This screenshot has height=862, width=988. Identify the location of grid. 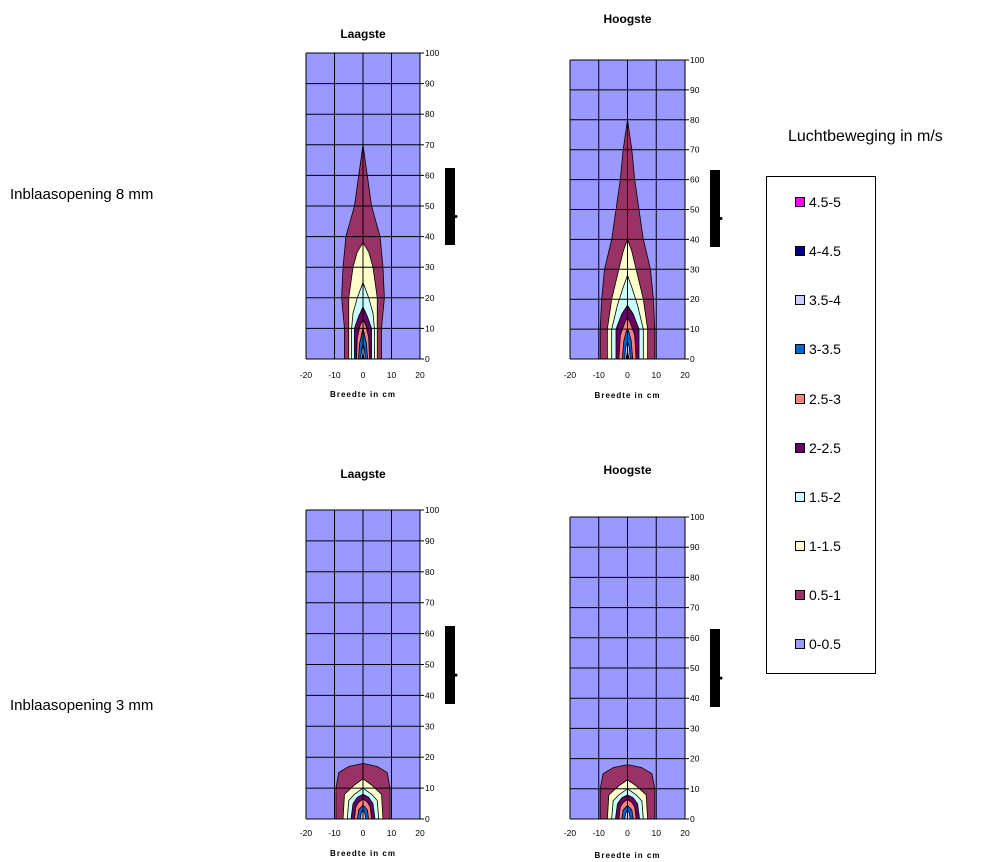
(363, 206).